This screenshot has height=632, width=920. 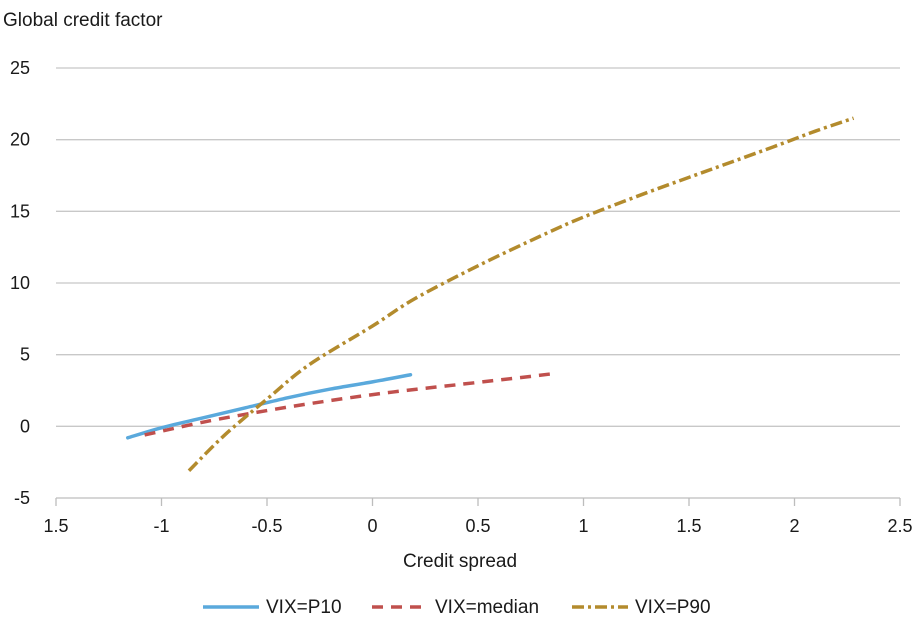 What do you see at coordinates (20, 140) in the screenshot?
I see `y-tick-label: 20` at bounding box center [20, 140].